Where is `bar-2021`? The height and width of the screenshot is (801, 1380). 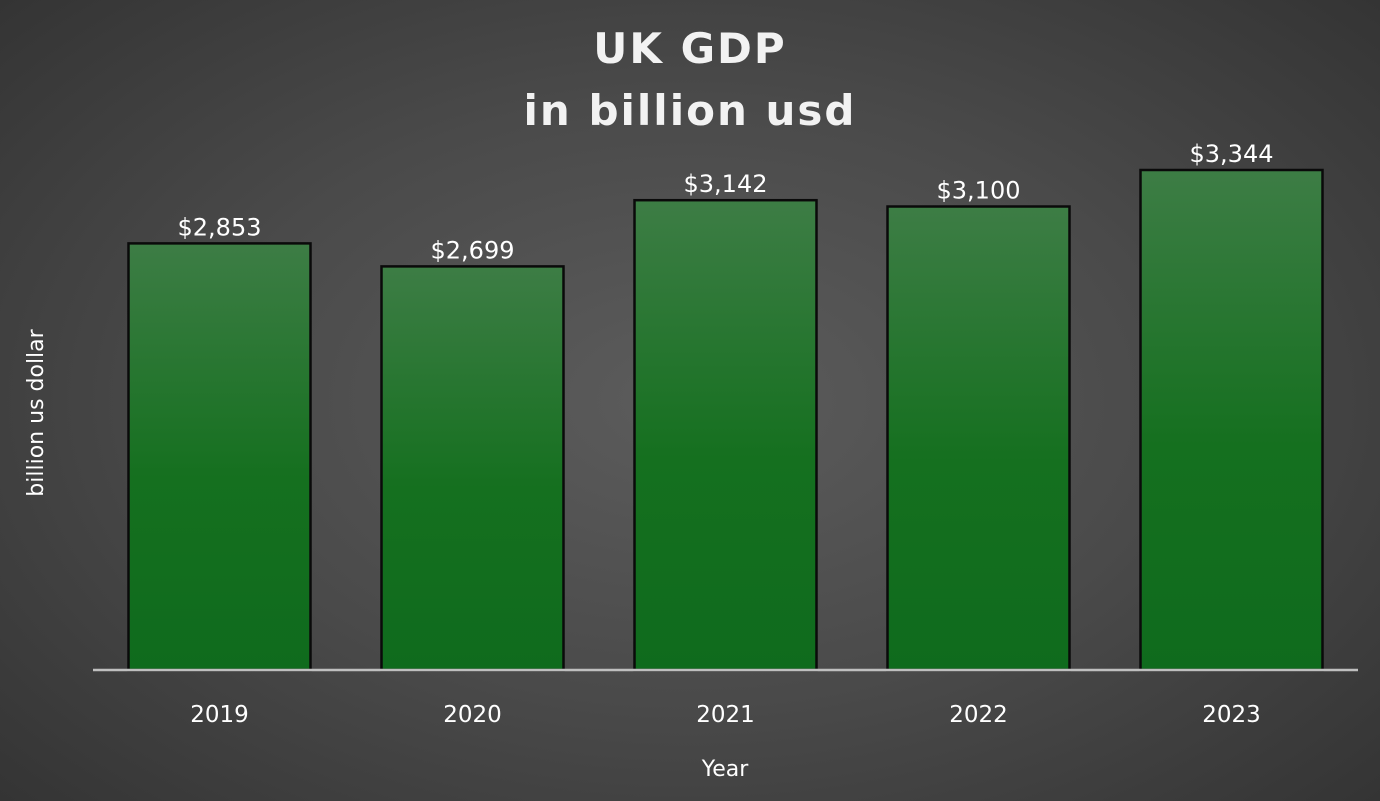
bar-2021 is located at coordinates (725, 435).